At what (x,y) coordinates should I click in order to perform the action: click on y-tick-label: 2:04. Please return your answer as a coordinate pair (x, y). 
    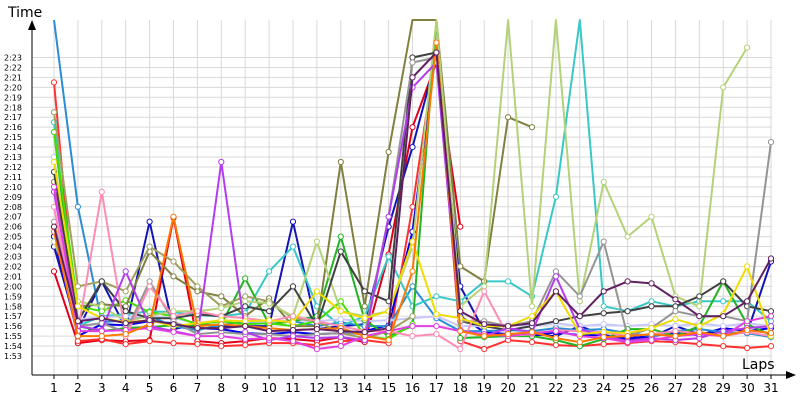
    Looking at the image, I should click on (13, 247).